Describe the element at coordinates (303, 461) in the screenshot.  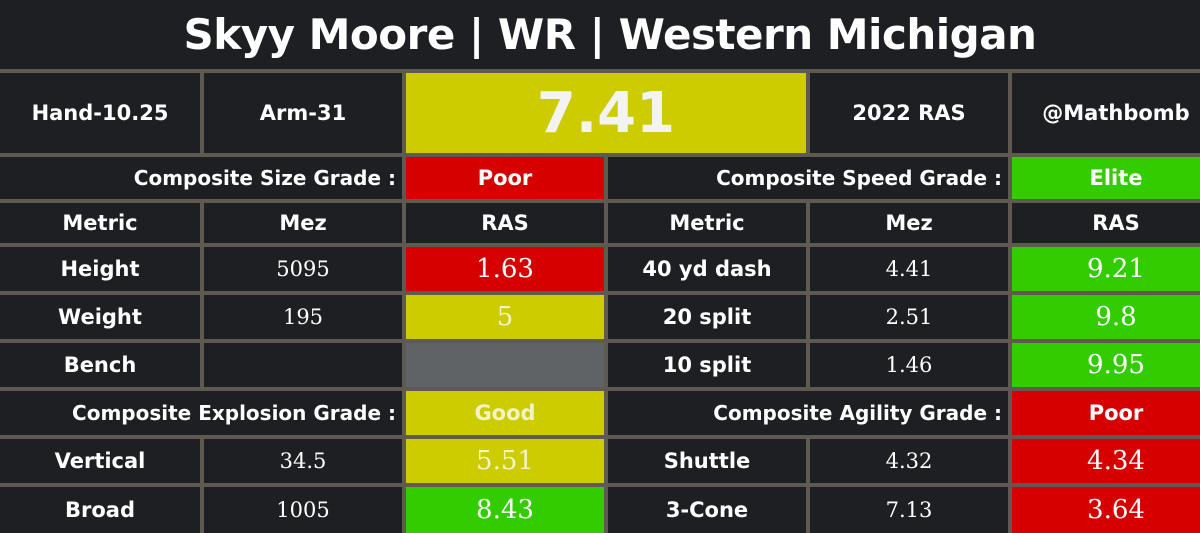
I see `metric-measurement: 34.5` at that location.